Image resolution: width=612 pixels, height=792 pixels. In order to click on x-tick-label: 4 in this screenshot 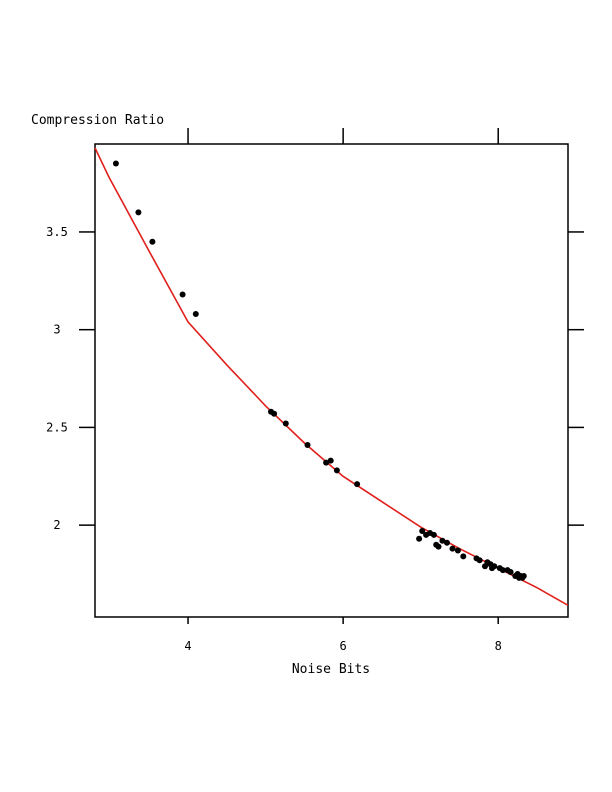, I will do `click(187, 646)`.